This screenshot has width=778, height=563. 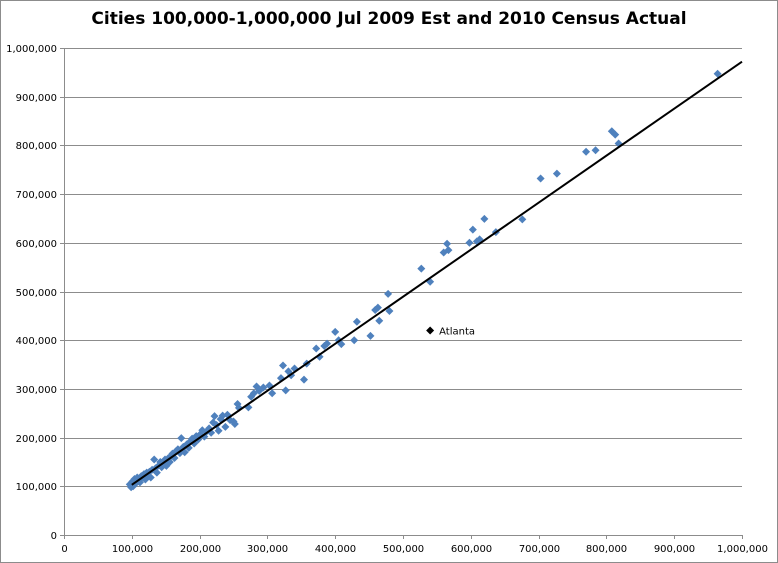 What do you see at coordinates (200, 549) in the screenshot?
I see `x-tick-label: 200,000` at bounding box center [200, 549].